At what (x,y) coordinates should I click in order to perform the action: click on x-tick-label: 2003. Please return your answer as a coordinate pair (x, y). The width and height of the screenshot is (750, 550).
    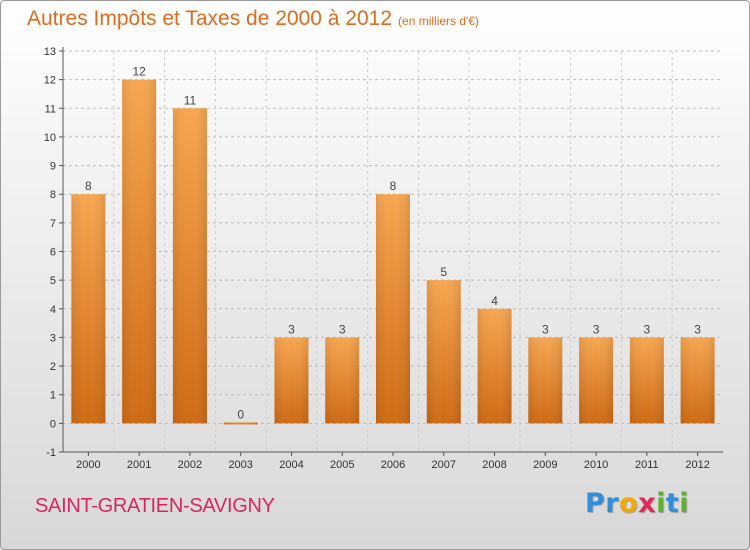
    Looking at the image, I should click on (240, 465).